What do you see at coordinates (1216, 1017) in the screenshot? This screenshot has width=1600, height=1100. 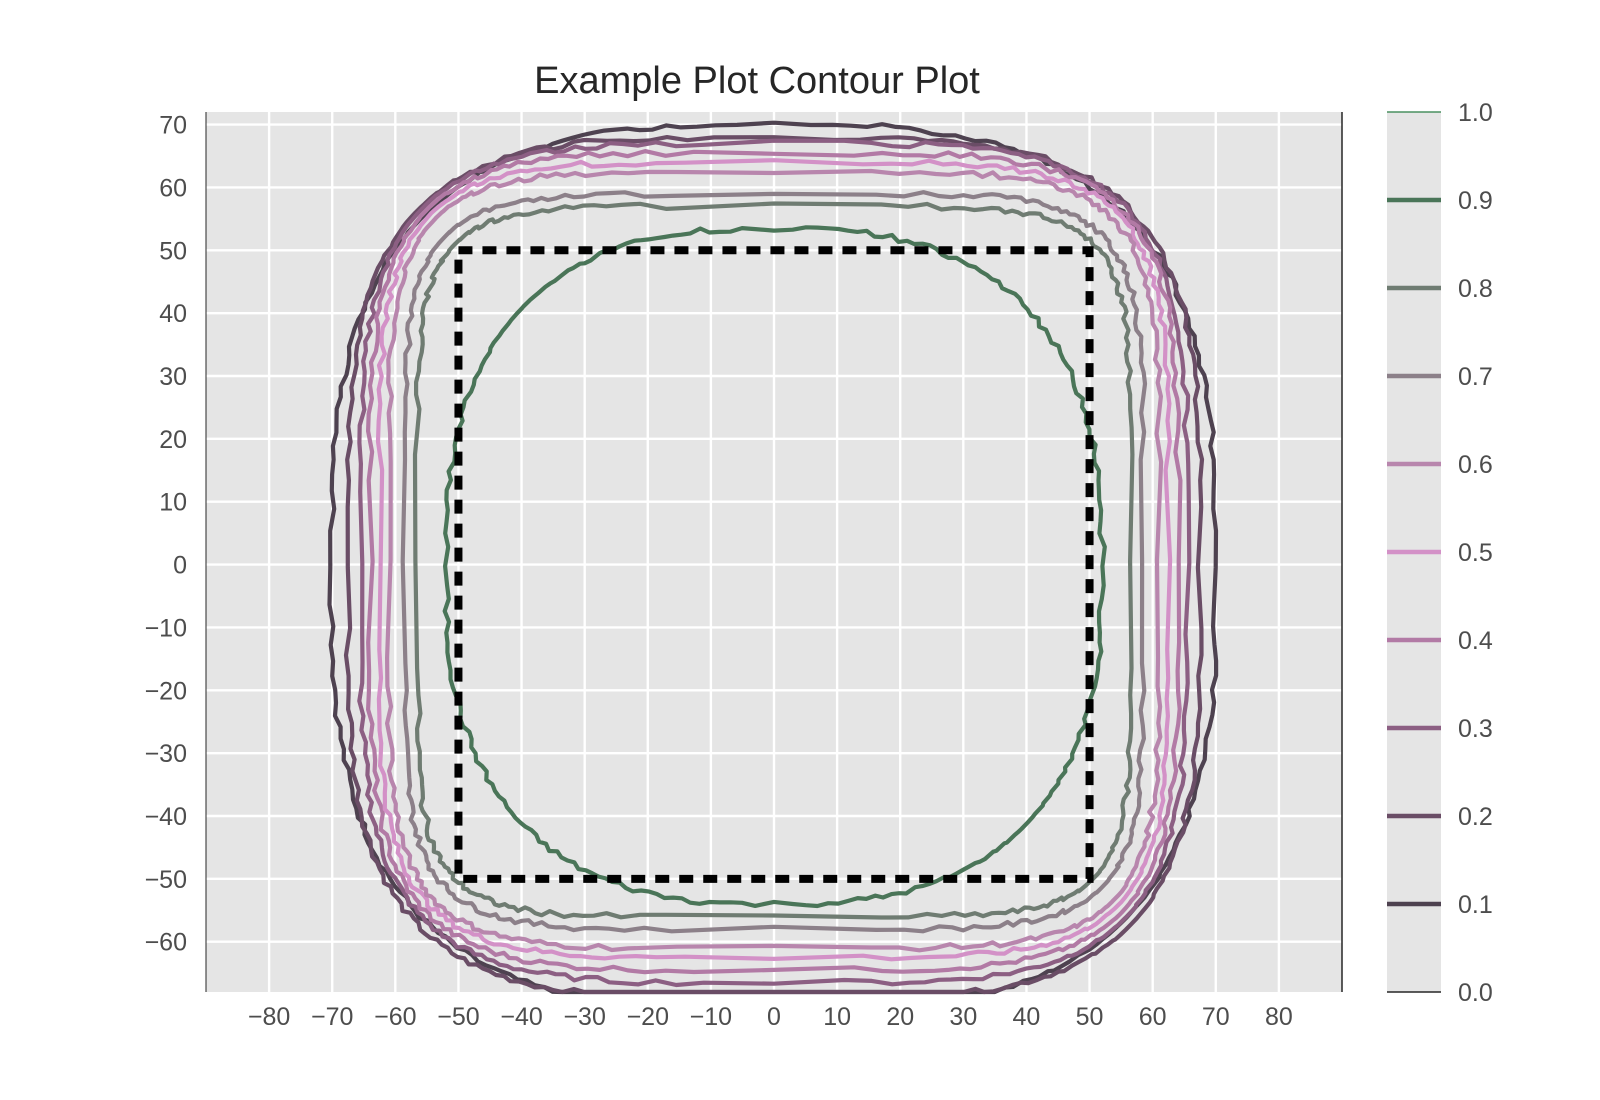 I see `x-tick-label: 70` at bounding box center [1216, 1017].